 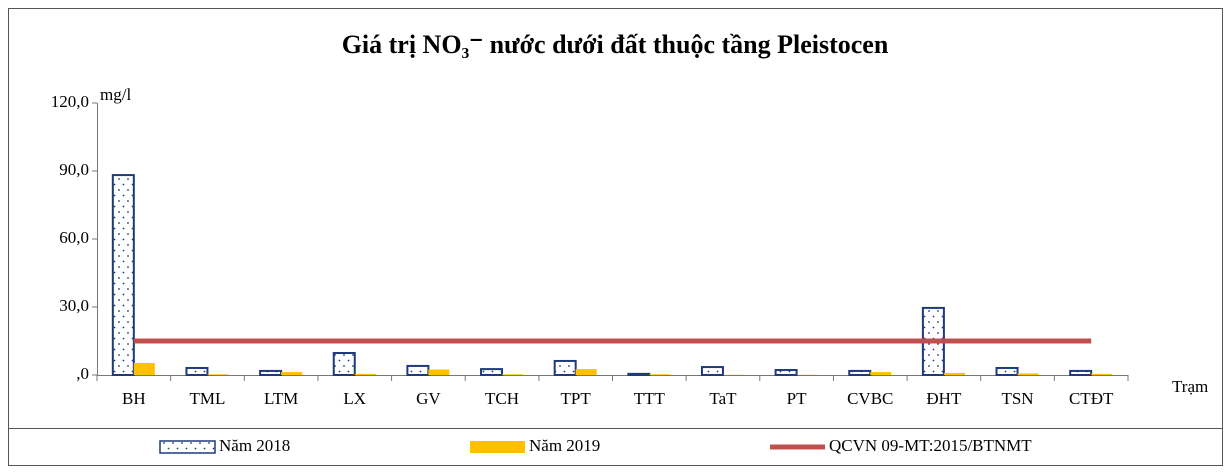 I want to click on y-tick-label: 90,0, so click(x=74, y=169).